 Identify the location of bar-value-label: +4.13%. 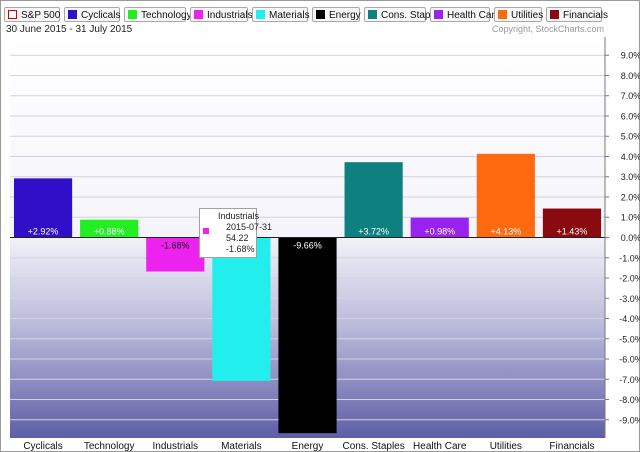
(505, 232).